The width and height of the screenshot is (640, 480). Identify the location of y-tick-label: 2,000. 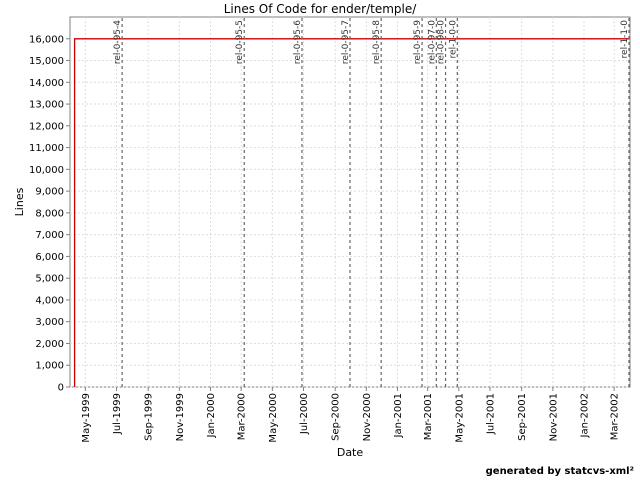
(49, 344).